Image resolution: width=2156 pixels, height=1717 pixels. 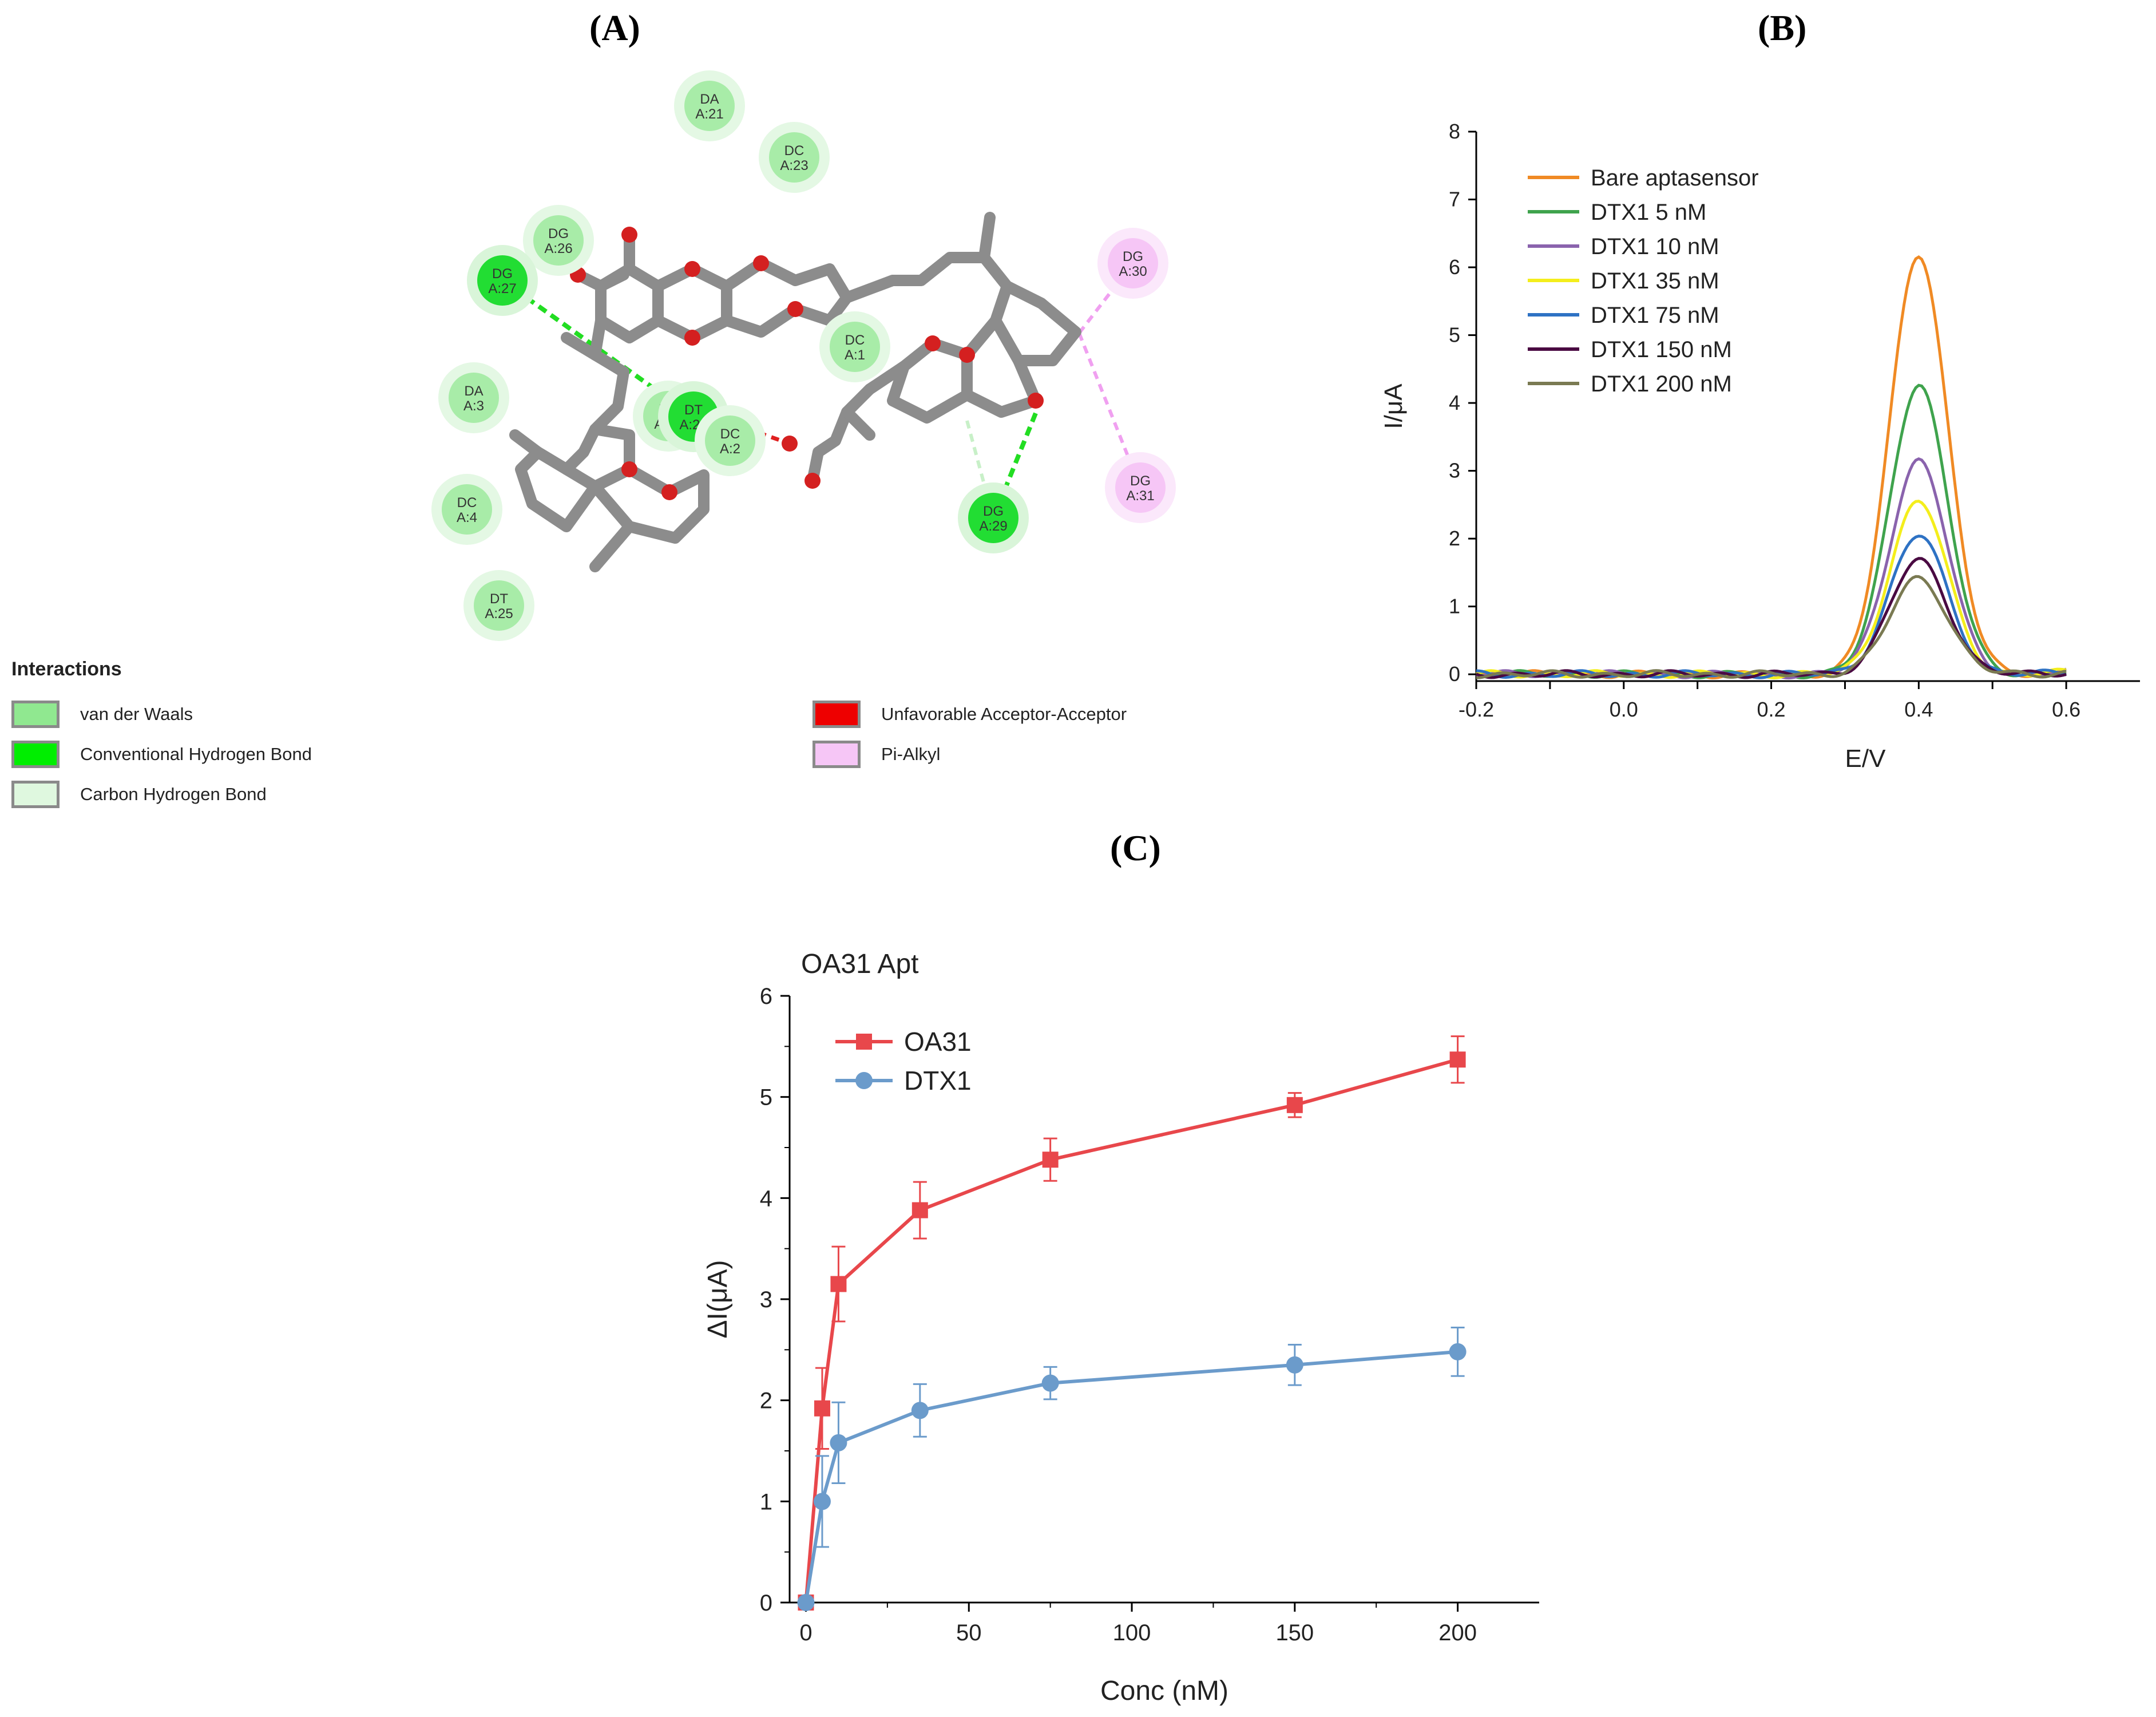 I want to click on legend-label: DTX1 10 nM, so click(x=1655, y=247).